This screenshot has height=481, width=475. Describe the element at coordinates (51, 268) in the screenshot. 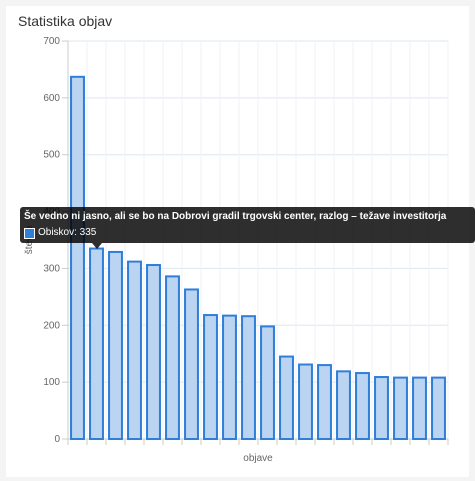

I see `y-tick-label: 300` at that location.